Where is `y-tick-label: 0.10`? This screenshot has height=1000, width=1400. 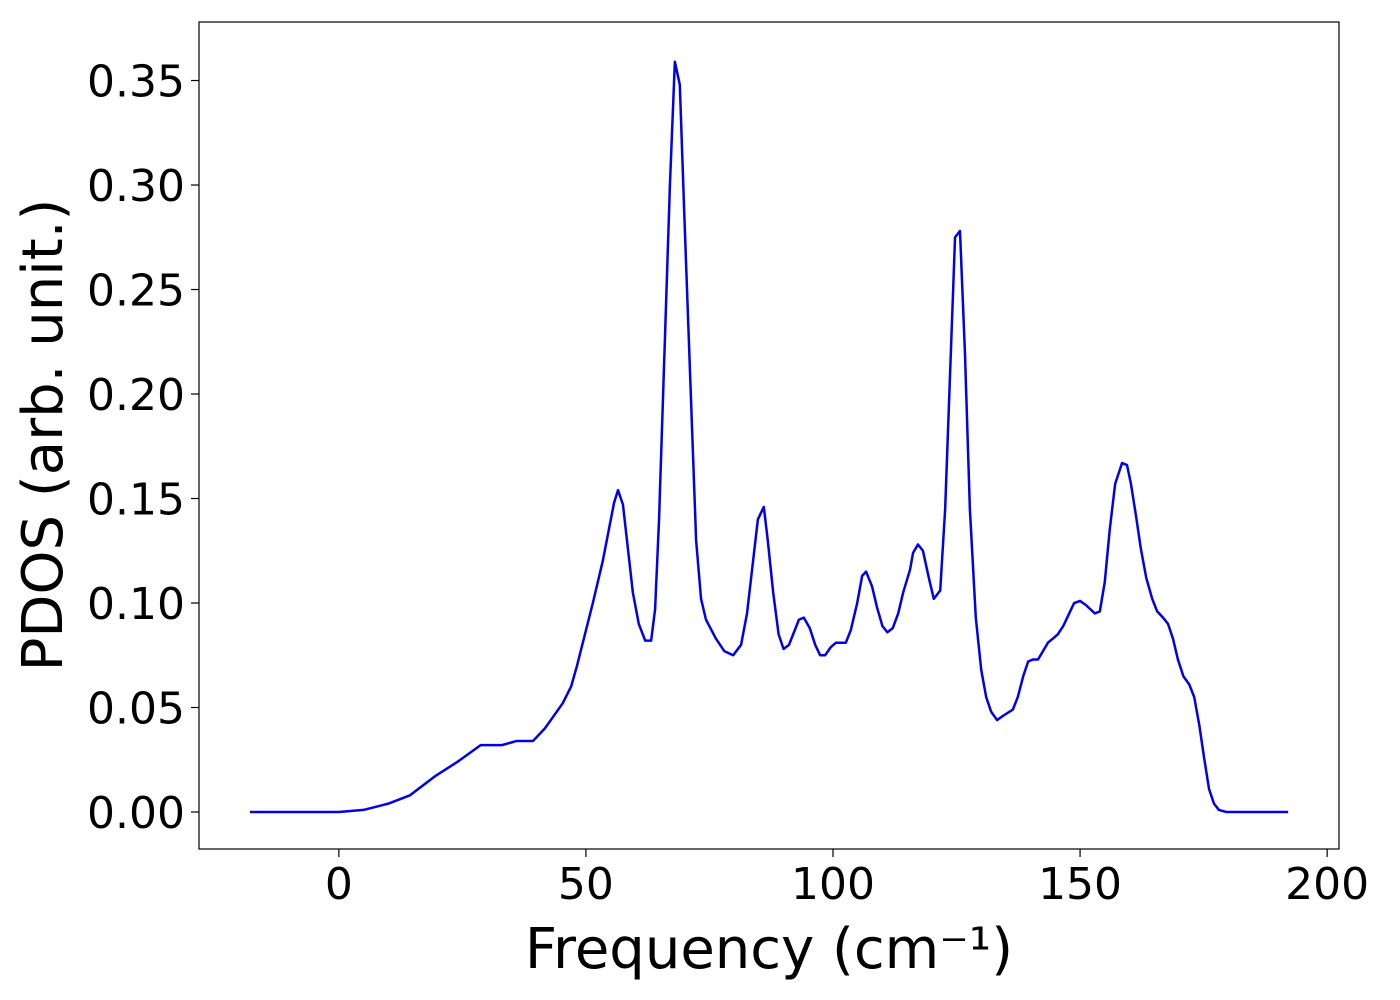 y-tick-label: 0.10 is located at coordinates (136, 604).